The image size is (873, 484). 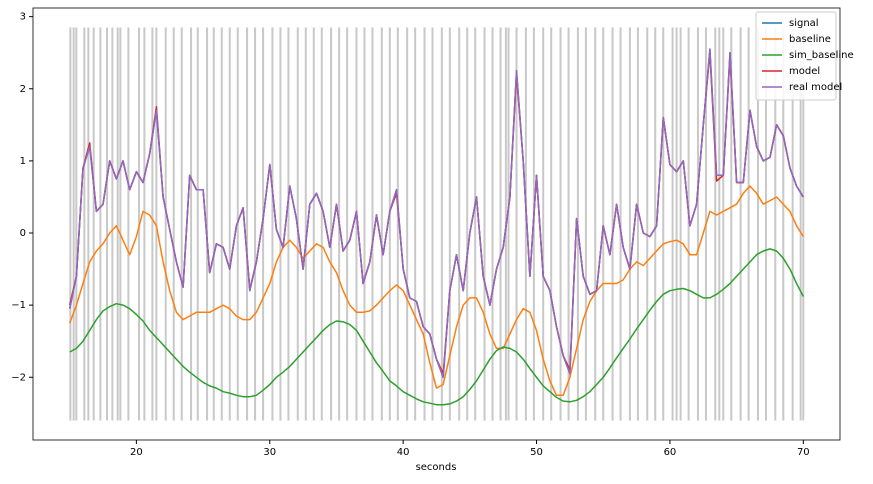 What do you see at coordinates (815, 87) in the screenshot?
I see `legend-label: real model` at bounding box center [815, 87].